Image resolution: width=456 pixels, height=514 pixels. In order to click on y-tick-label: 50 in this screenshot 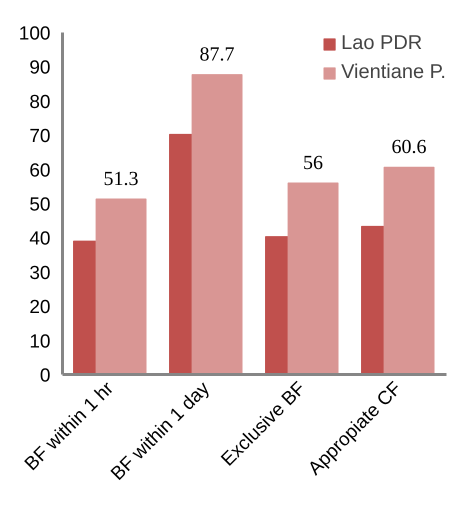, I will do `click(40, 205)`.